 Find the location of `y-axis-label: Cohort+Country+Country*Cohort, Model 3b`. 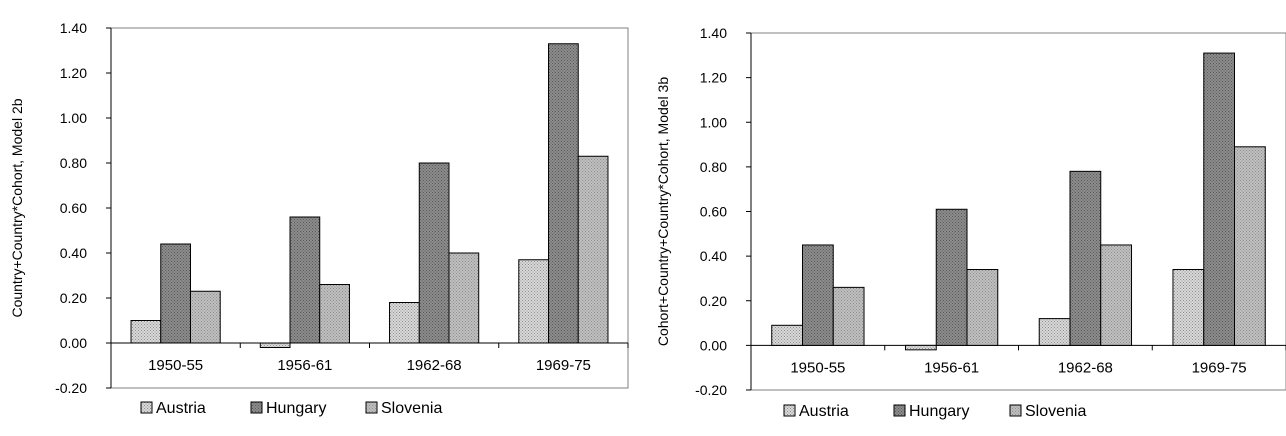

y-axis-label: Cohort+Country+Country*Cohort, Model 3b is located at coordinates (663, 211).